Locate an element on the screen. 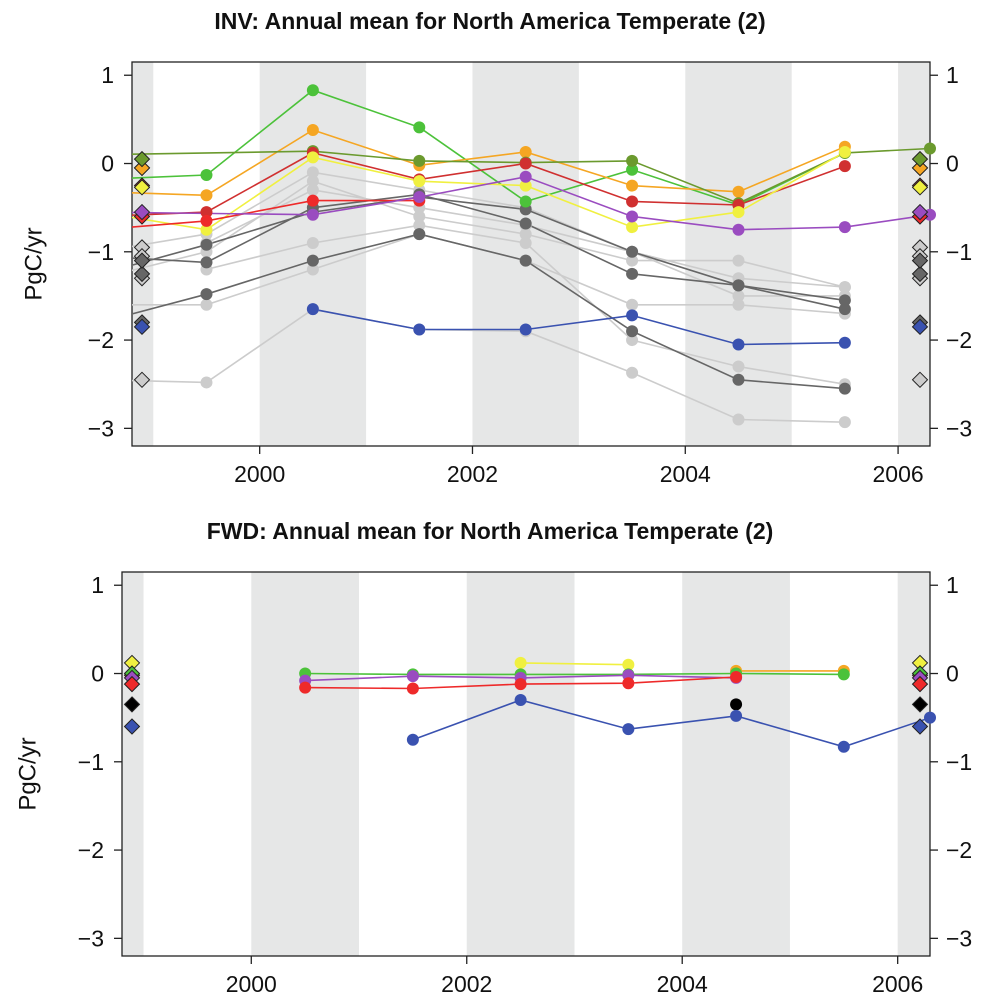  fwd-series-group is located at coordinates (617, 705).